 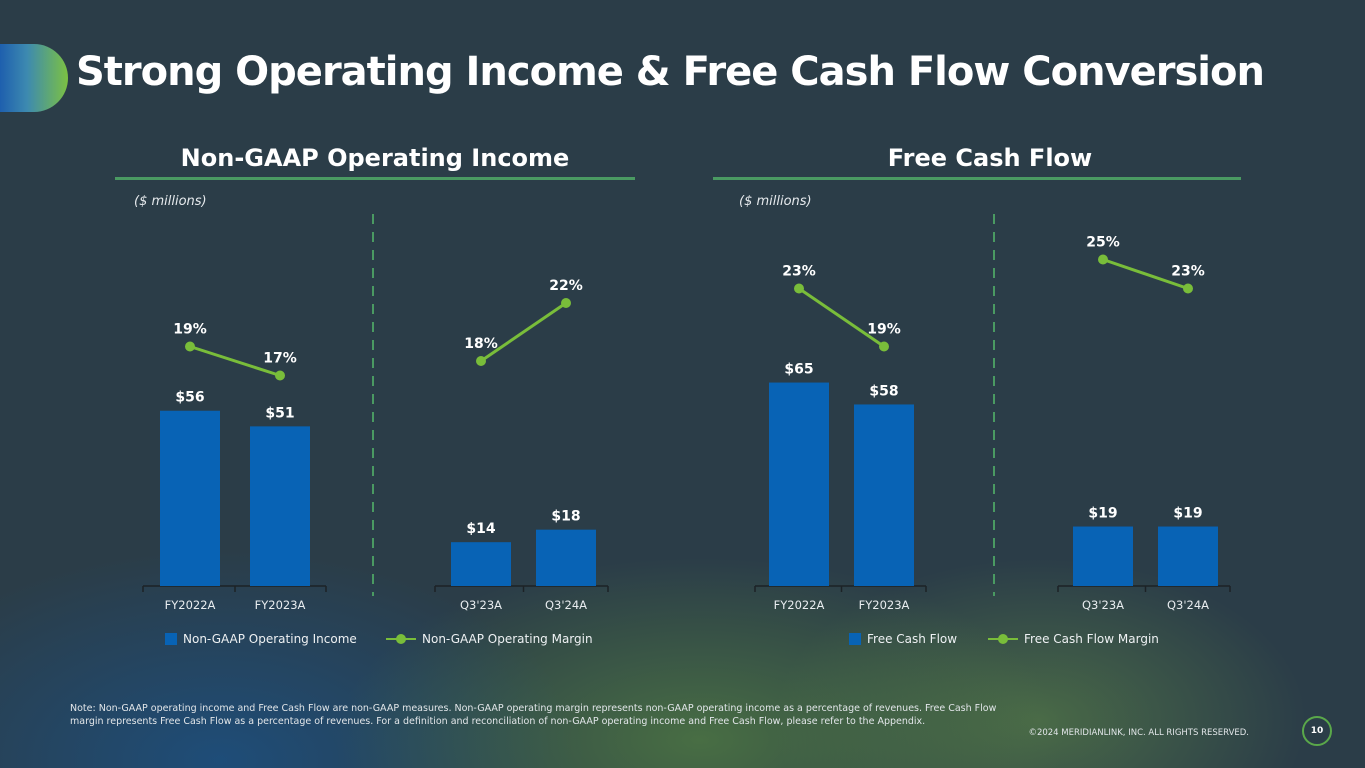 I want to click on margin-value-label: 18%, so click(x=481, y=344).